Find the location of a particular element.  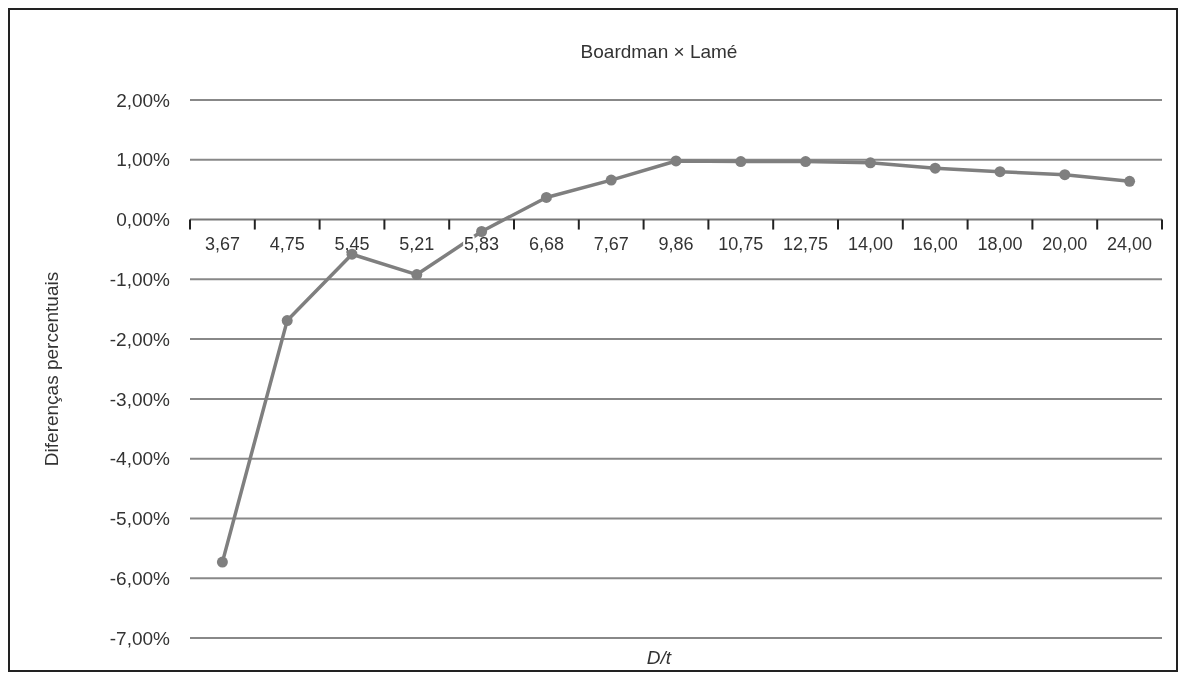

x-tick-label: 14,00 is located at coordinates (870, 243).